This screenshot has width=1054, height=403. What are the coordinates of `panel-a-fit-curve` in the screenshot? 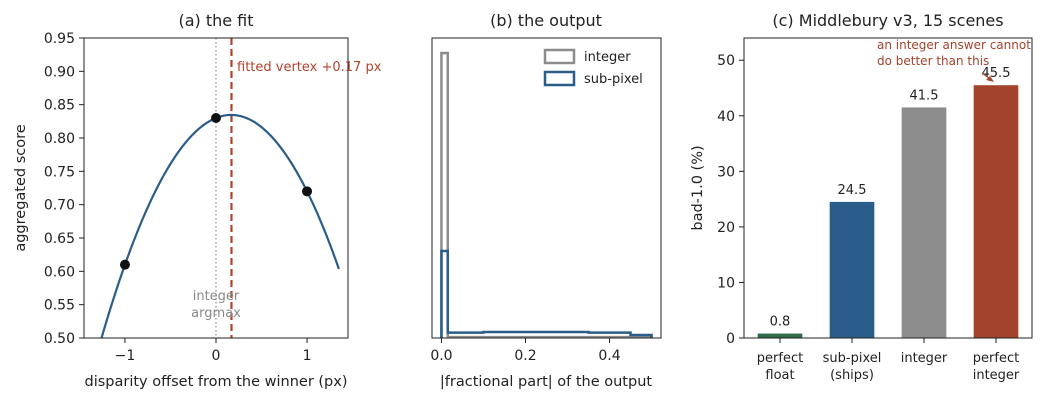 It's located at (220, 226).